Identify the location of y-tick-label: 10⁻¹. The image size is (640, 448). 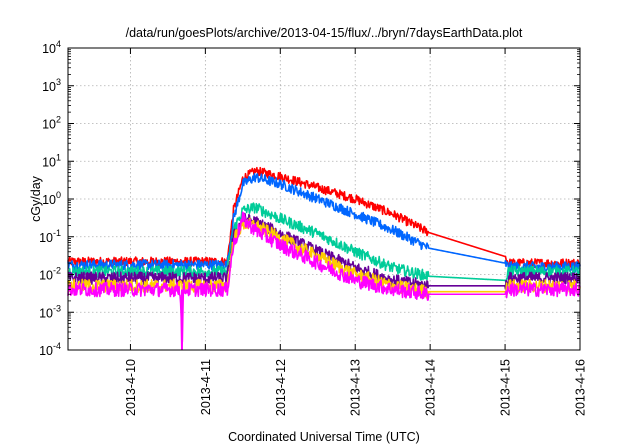
(50, 236).